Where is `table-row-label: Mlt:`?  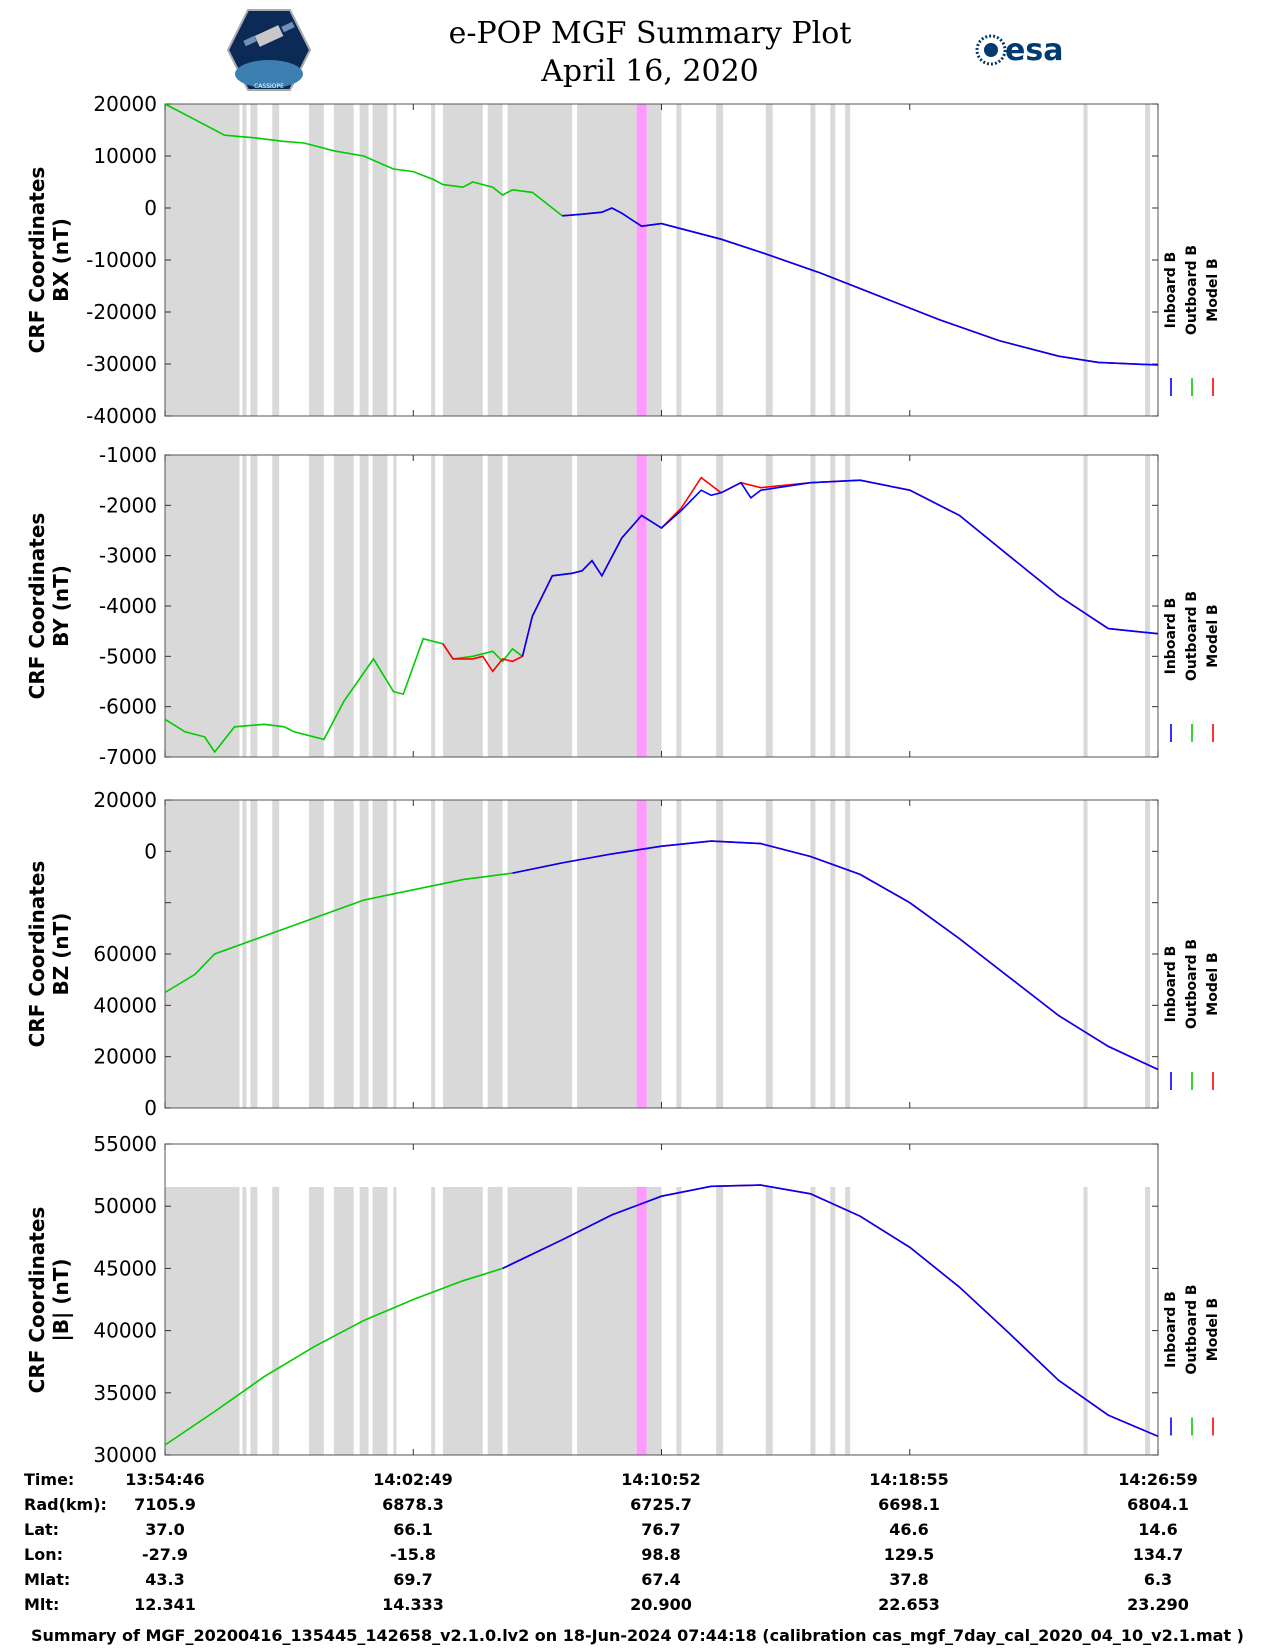 table-row-label: Mlt: is located at coordinates (42, 1604).